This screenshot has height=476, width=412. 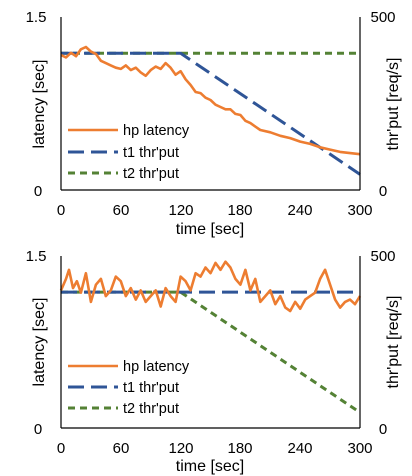 What do you see at coordinates (210, 286) in the screenshot?
I see `series-line-hp-latency` at bounding box center [210, 286].